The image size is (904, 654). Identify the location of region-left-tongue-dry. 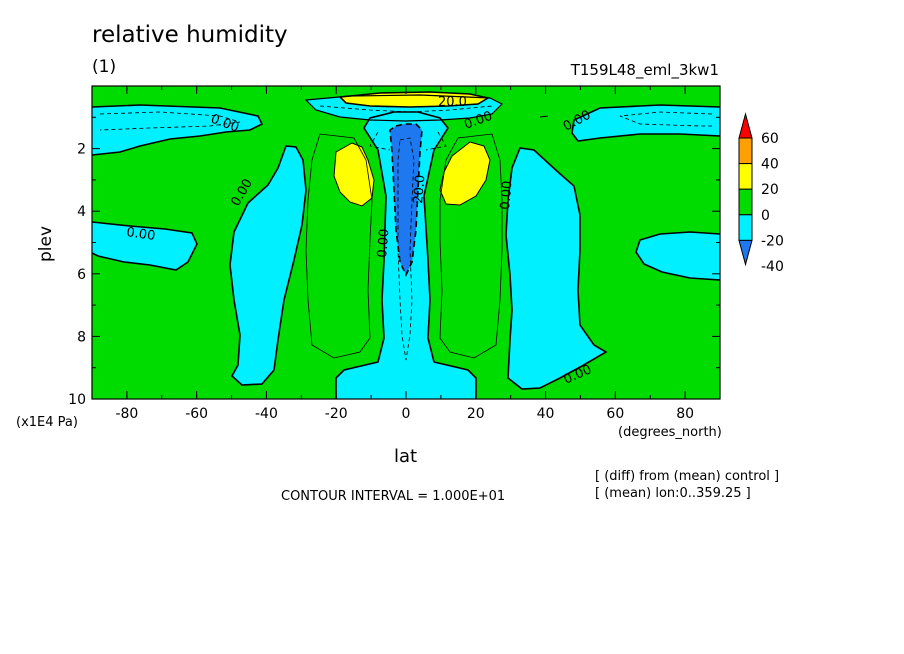
(268, 265).